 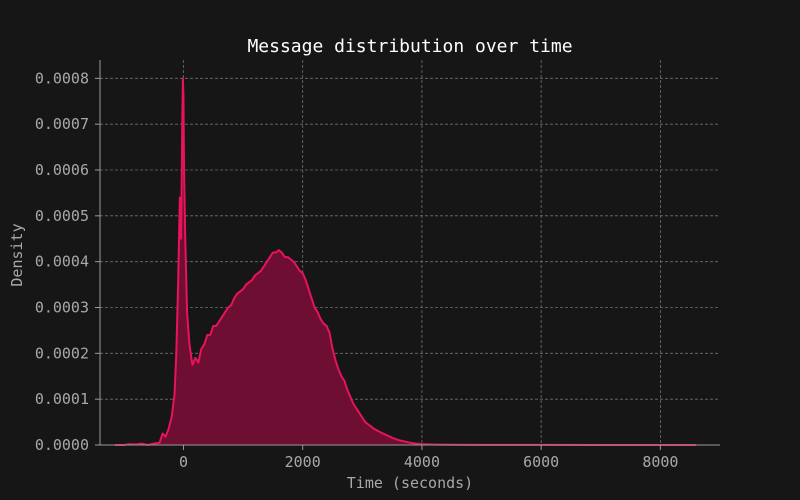 I want to click on x-axis-label: Time (seconds), so click(x=410, y=483).